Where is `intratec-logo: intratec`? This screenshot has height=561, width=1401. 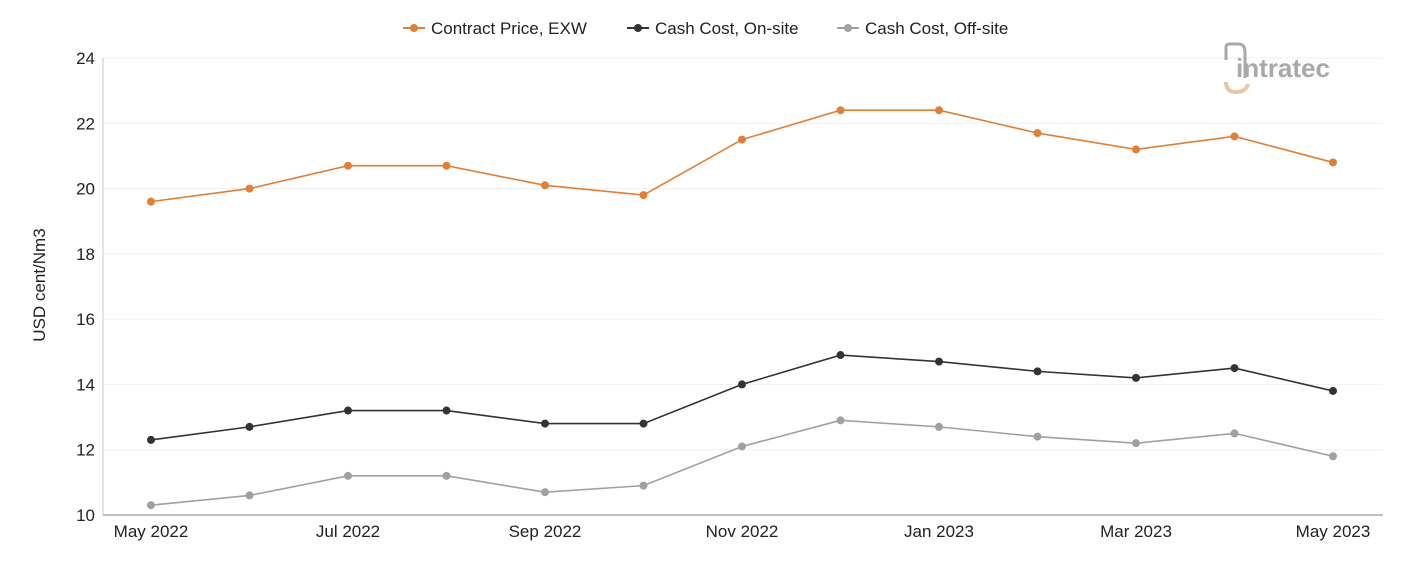
intratec-logo: intratec is located at coordinates (1277, 68).